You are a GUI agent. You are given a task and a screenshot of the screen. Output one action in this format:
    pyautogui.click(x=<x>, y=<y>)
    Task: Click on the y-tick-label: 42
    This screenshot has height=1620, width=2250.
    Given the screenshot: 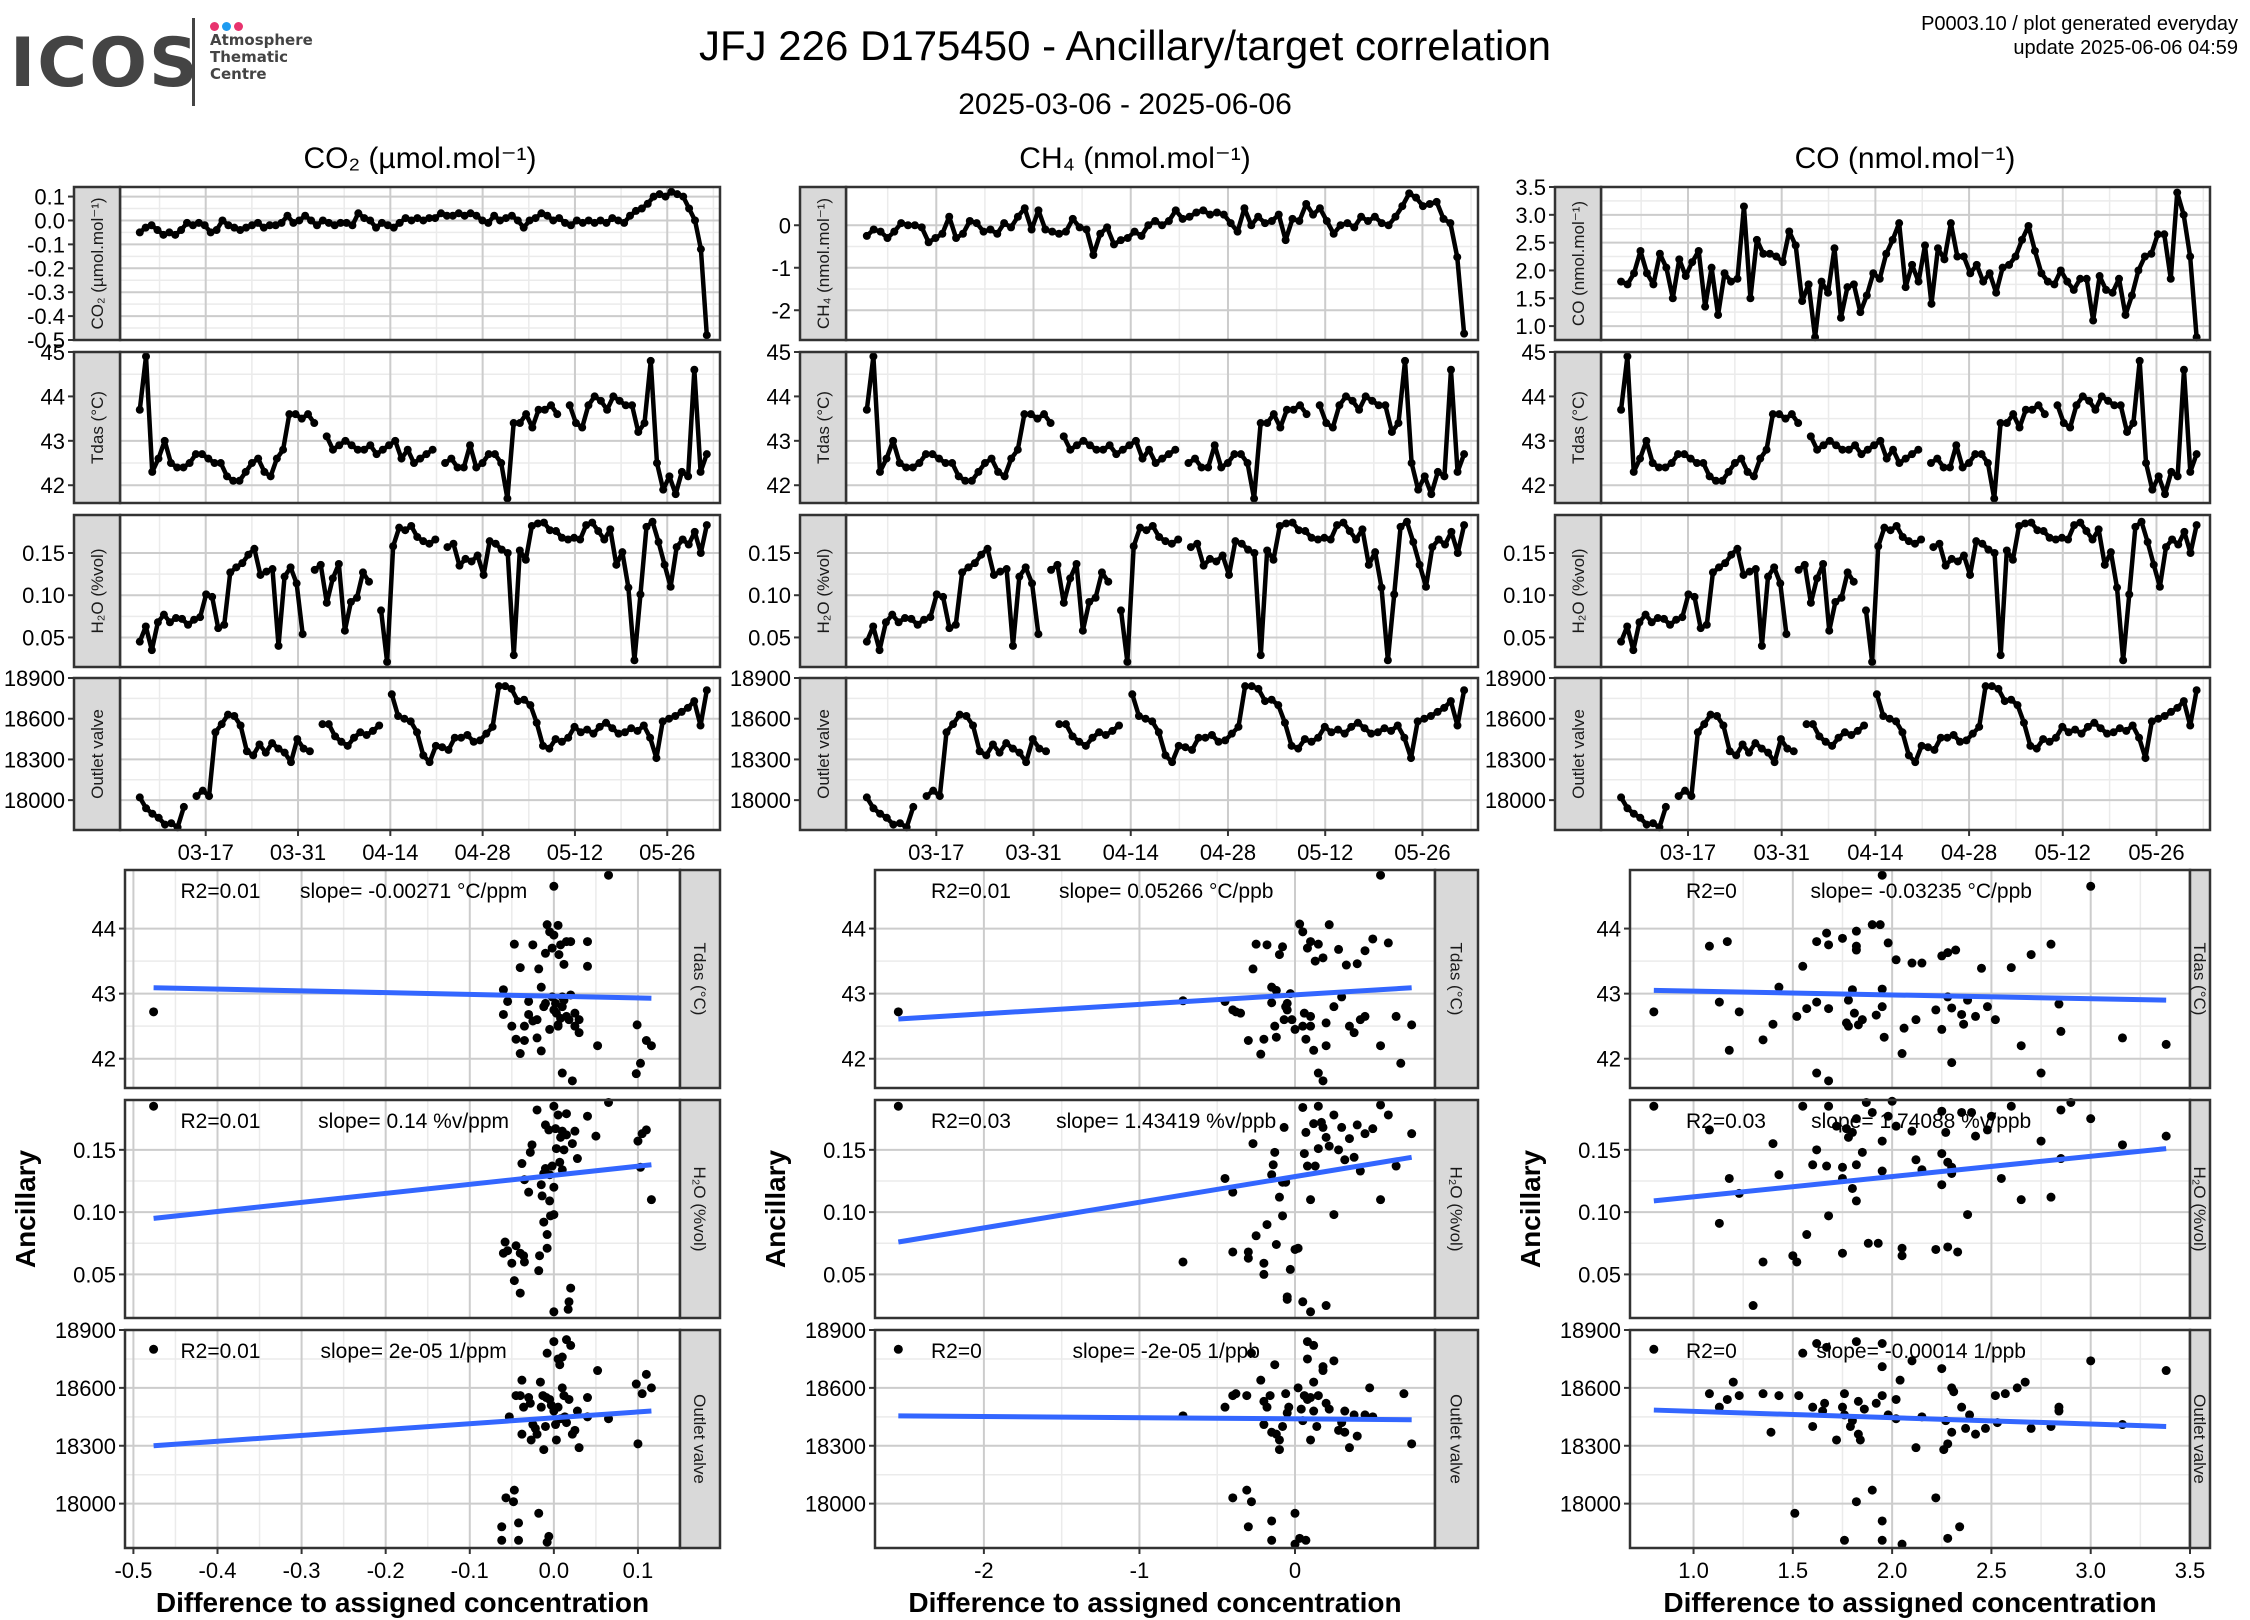 What is the action you would take?
    pyautogui.click(x=779, y=485)
    